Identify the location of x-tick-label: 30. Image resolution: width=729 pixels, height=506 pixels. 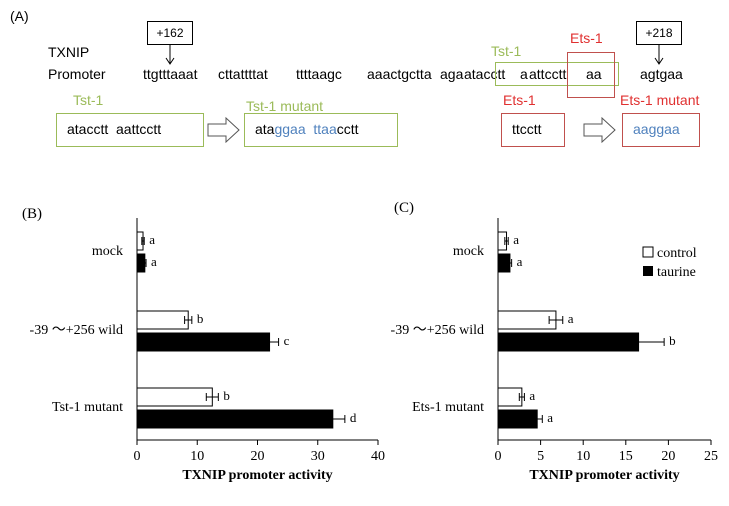
(318, 456).